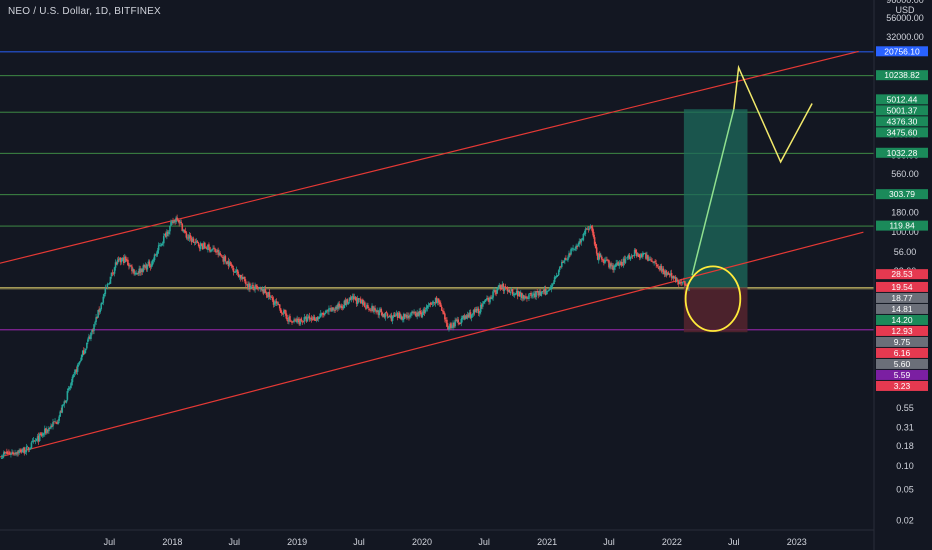  I want to click on level-price-label: 19.54, so click(902, 287).